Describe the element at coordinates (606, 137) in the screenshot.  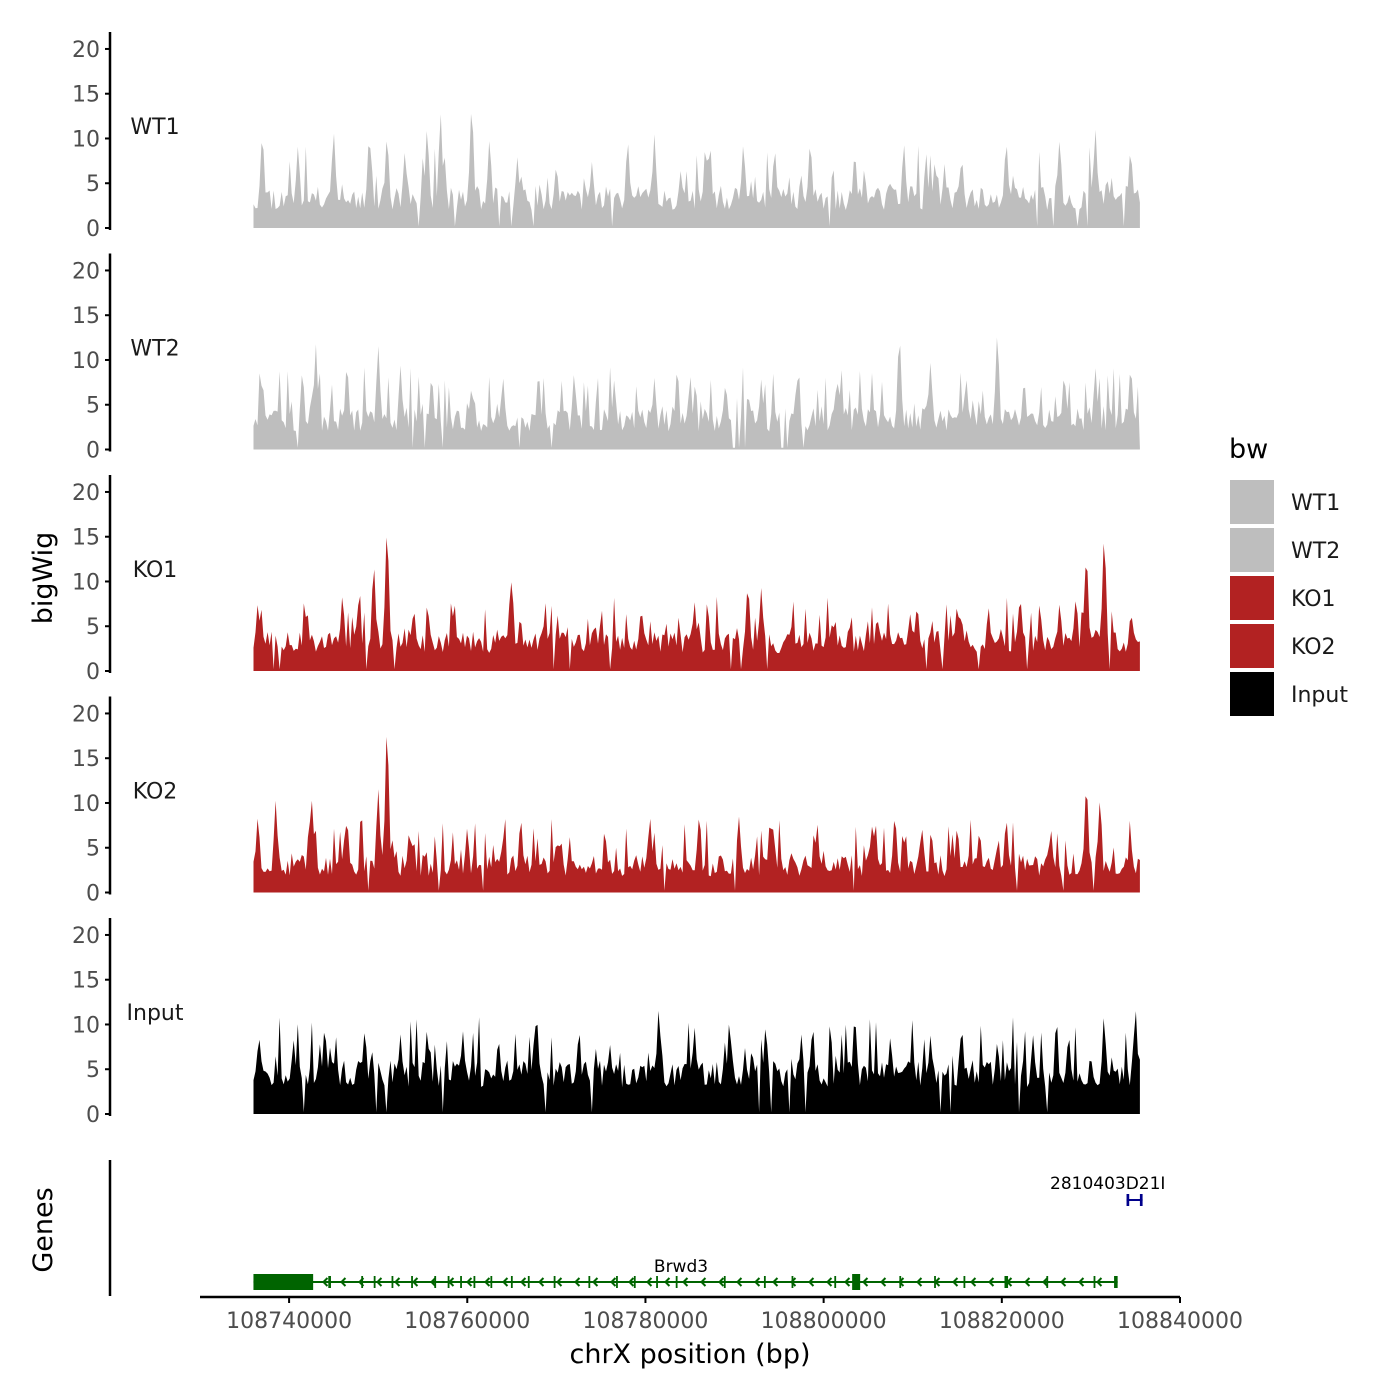
I see `track-wt1: 0 5 10 15 20 WT1` at that location.